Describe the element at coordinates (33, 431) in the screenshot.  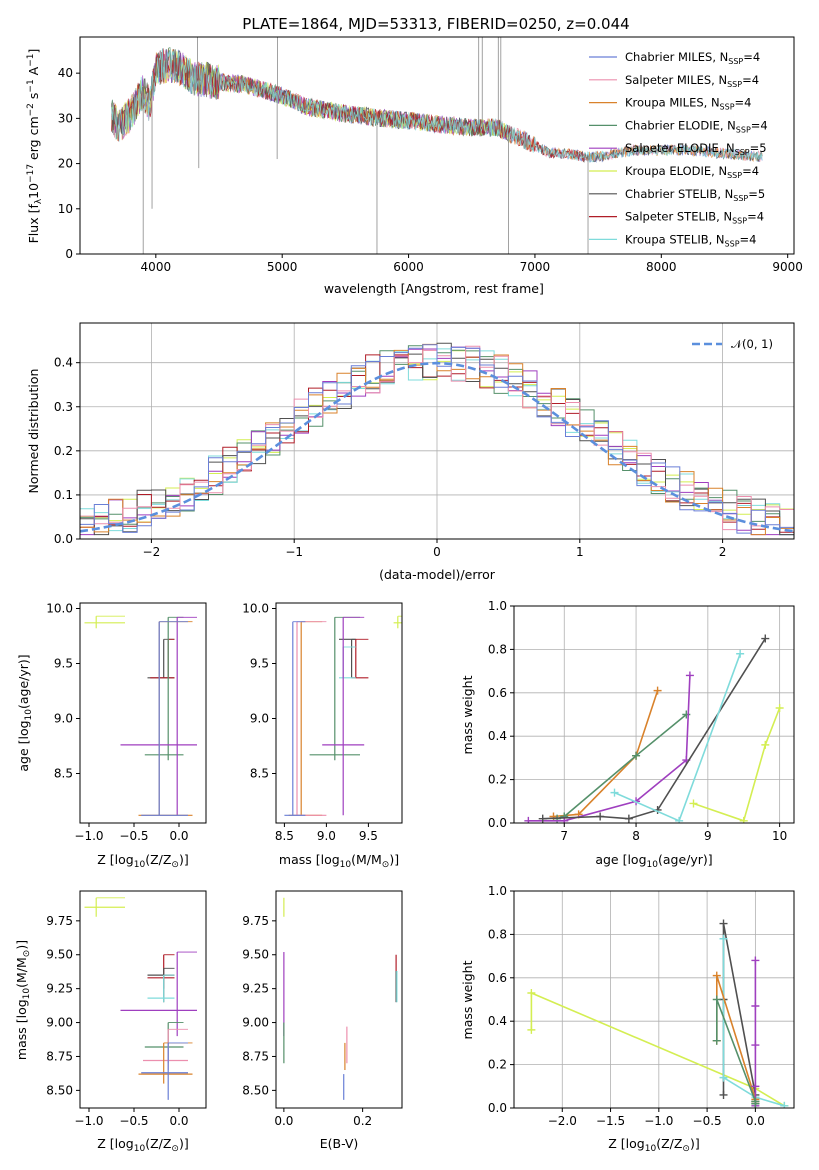
I see `y-axis-label: Normed distribution` at that location.